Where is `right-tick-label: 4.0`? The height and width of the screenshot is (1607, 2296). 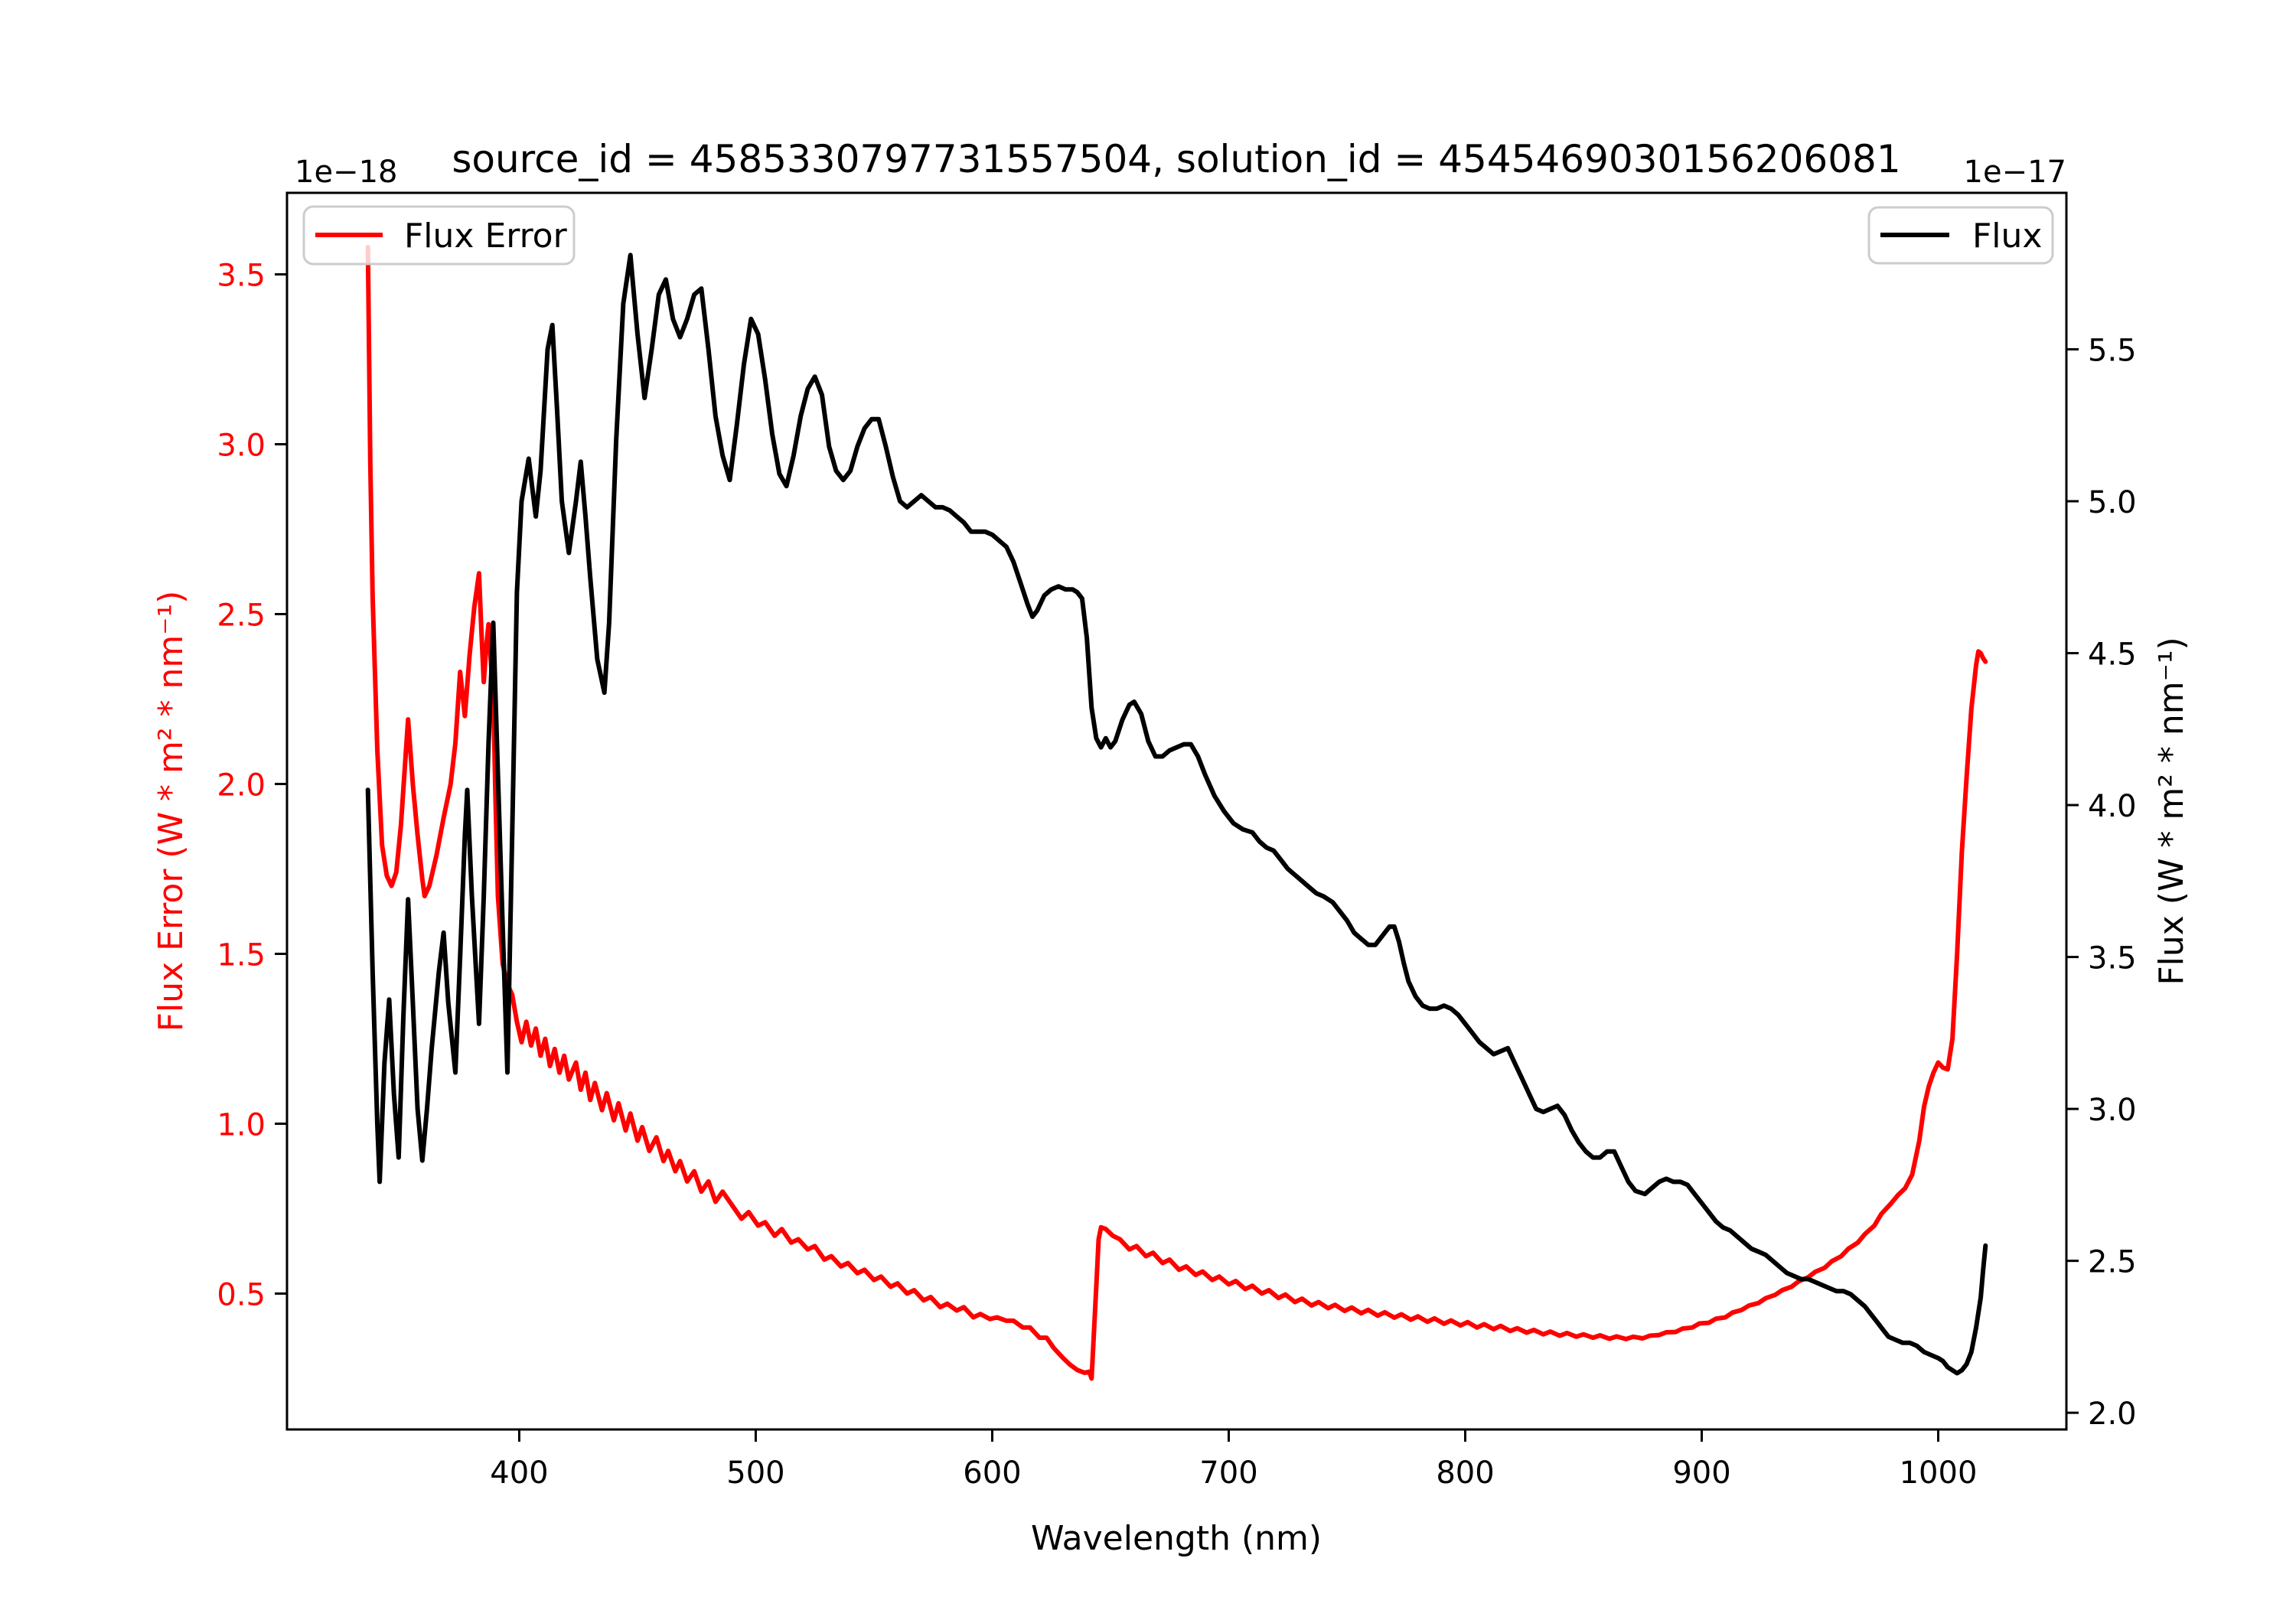 right-tick-label: 4.0 is located at coordinates (2112, 806).